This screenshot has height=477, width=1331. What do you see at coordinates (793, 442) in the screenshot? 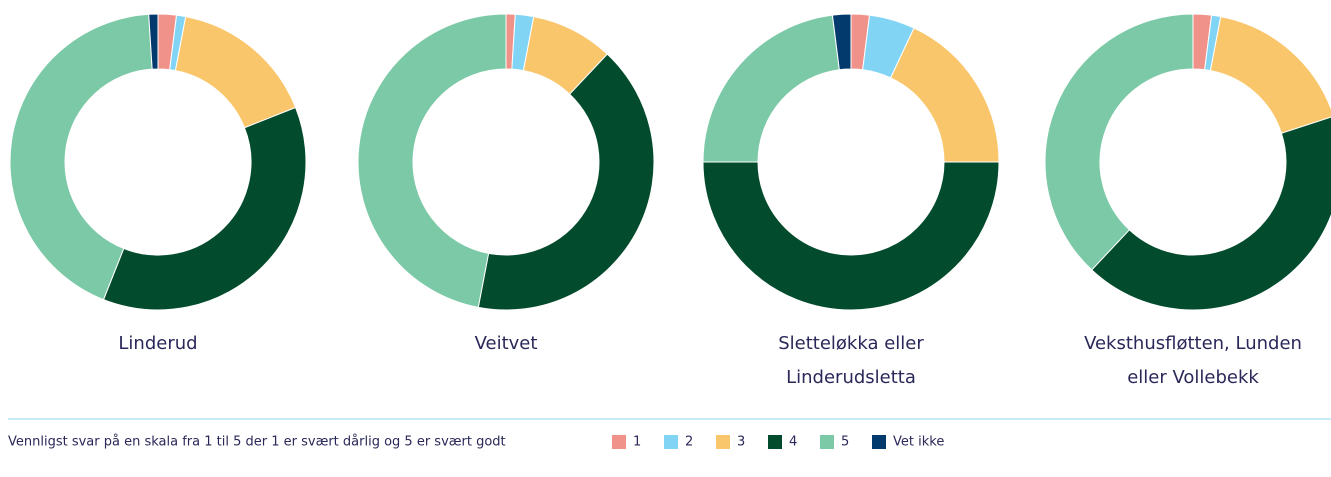
I see `legend-label: 4` at bounding box center [793, 442].